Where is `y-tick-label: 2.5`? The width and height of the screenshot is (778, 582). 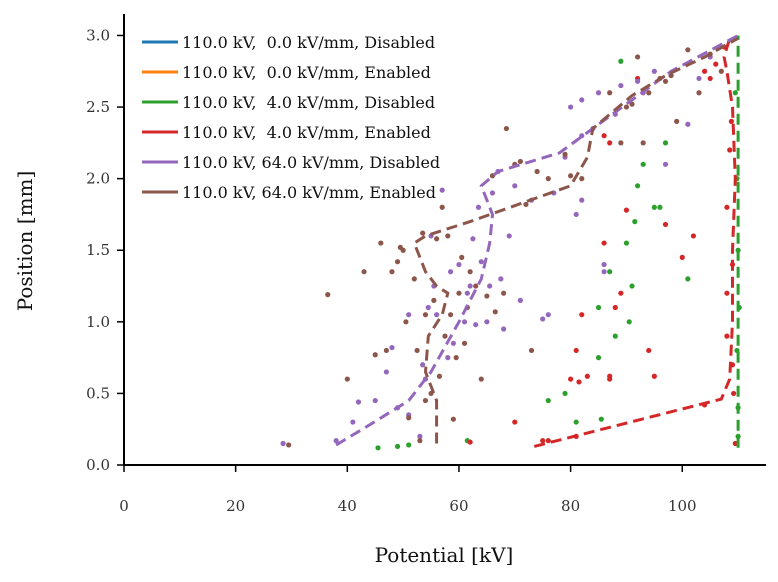
y-tick-label: 2.5 is located at coordinates (98, 107).